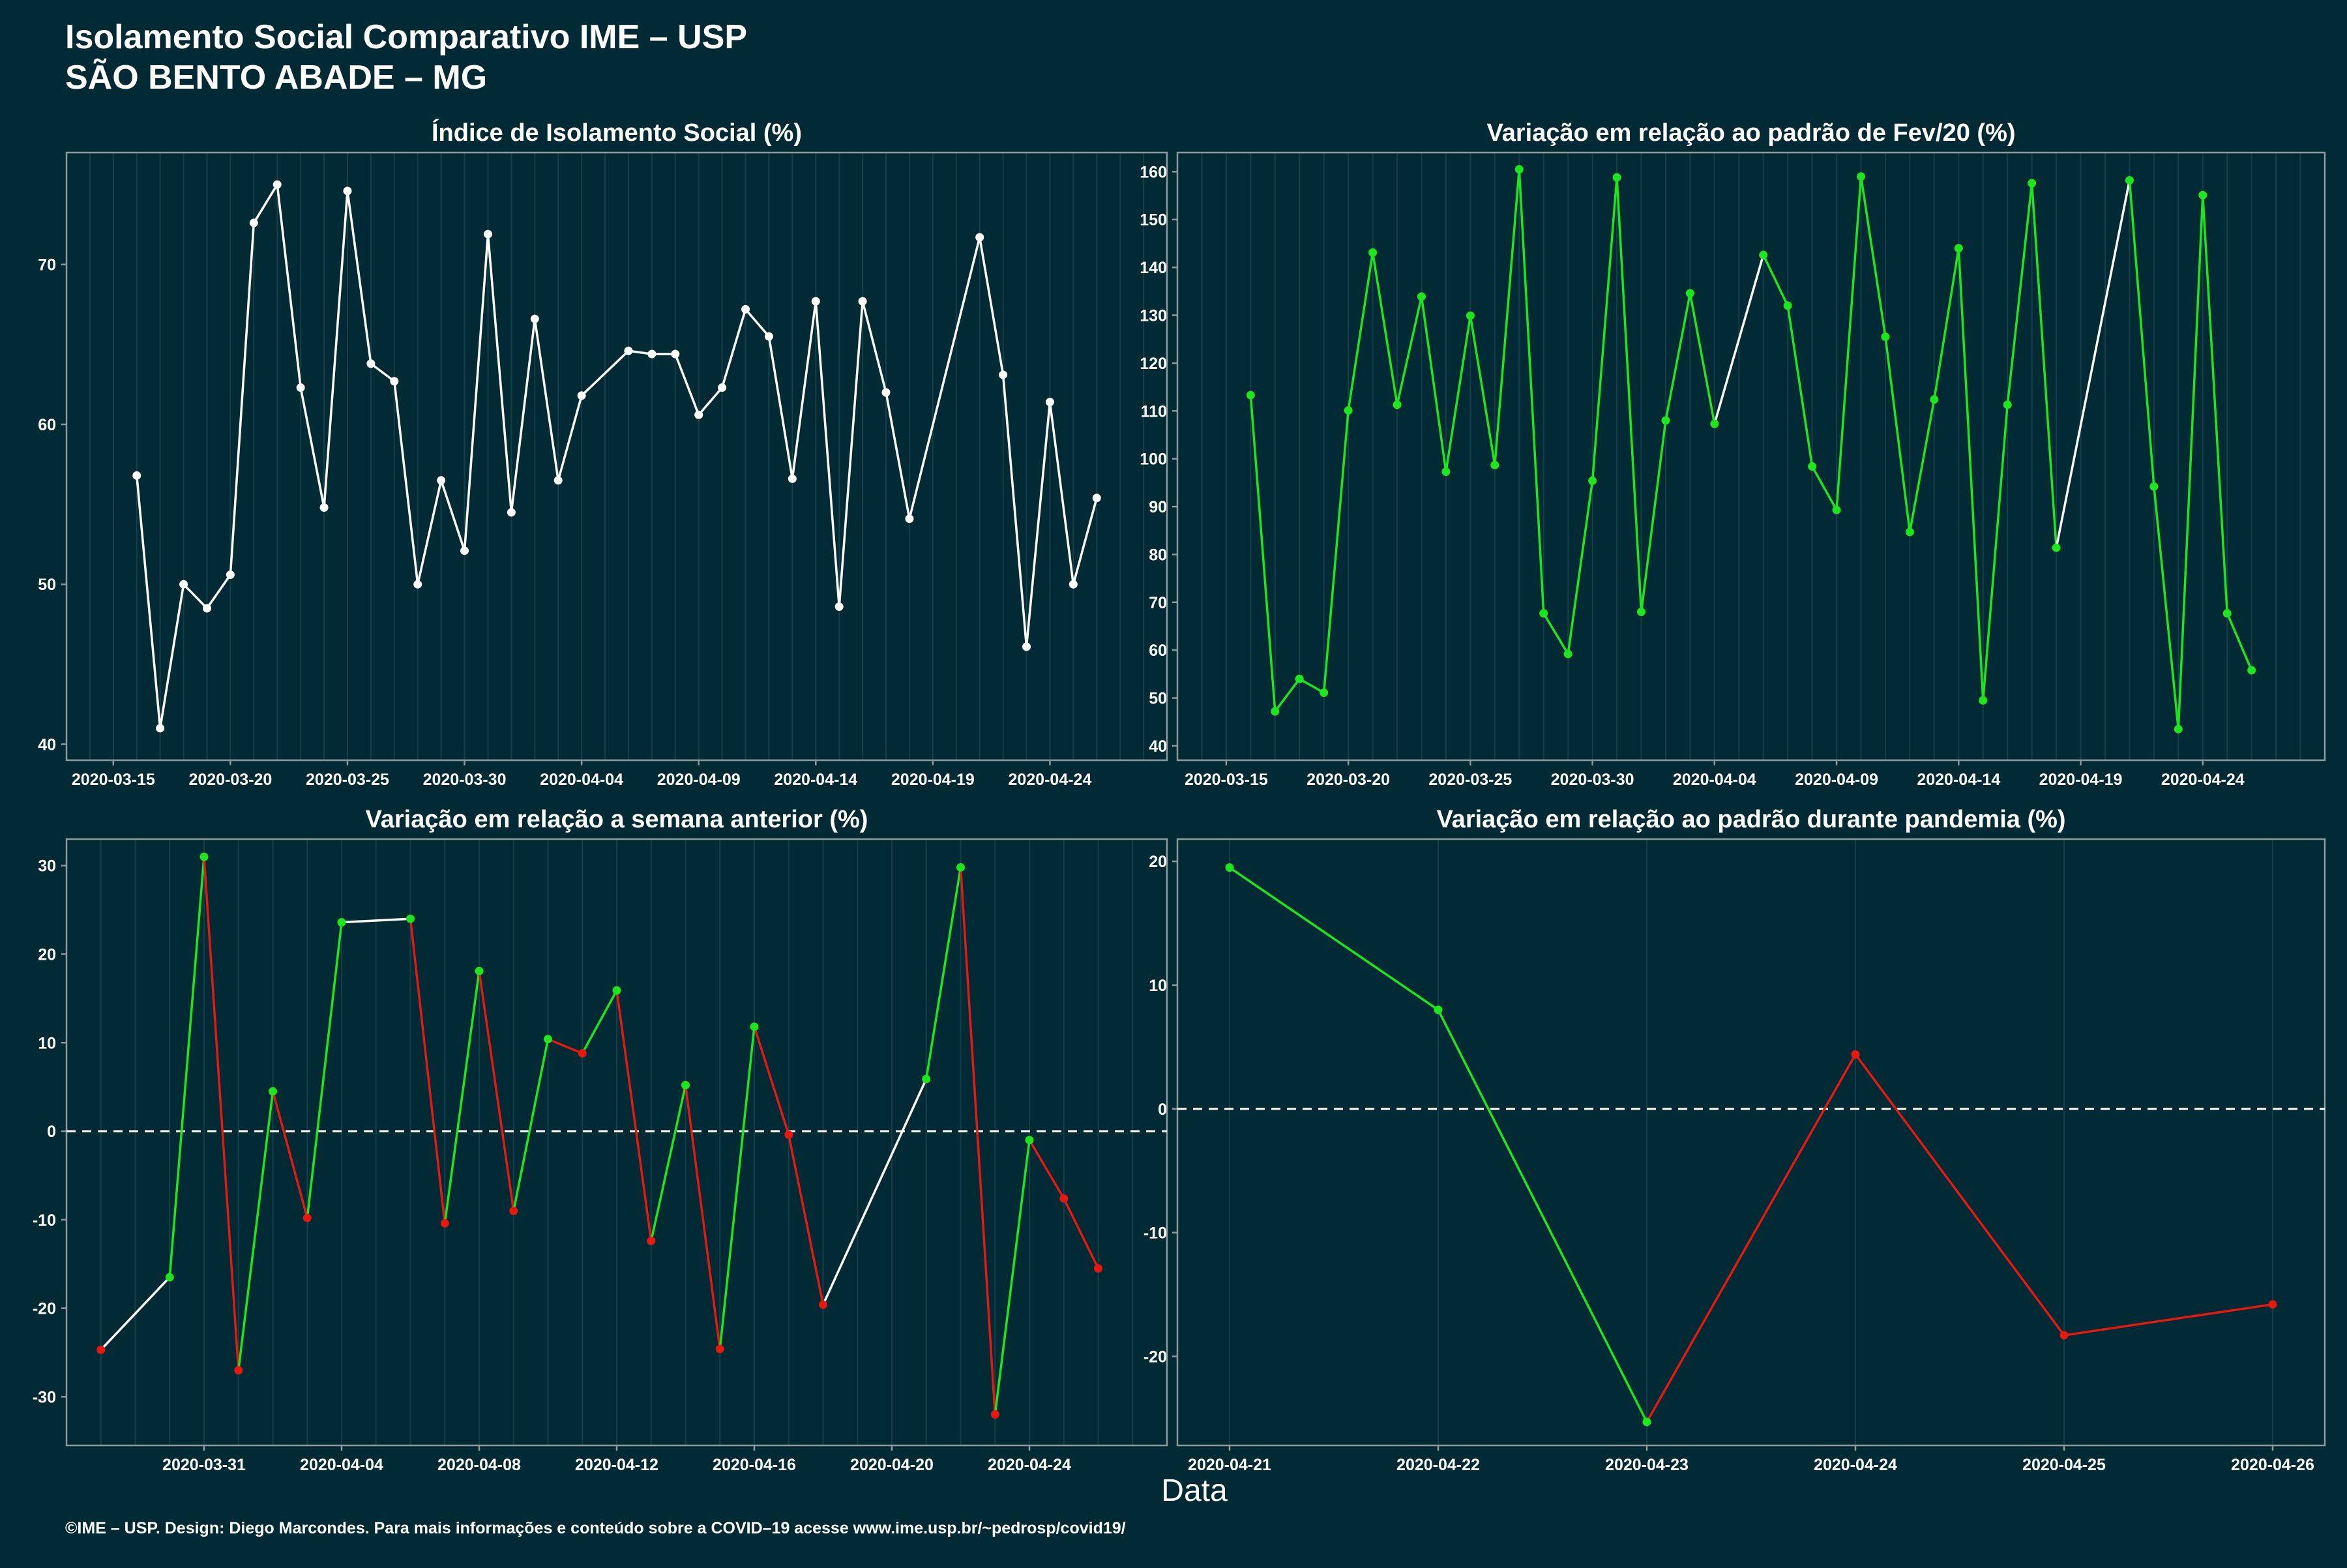 The height and width of the screenshot is (1568, 2347). What do you see at coordinates (754, 1465) in the screenshot?
I see `x-tick-label: 2020-04-16` at bounding box center [754, 1465].